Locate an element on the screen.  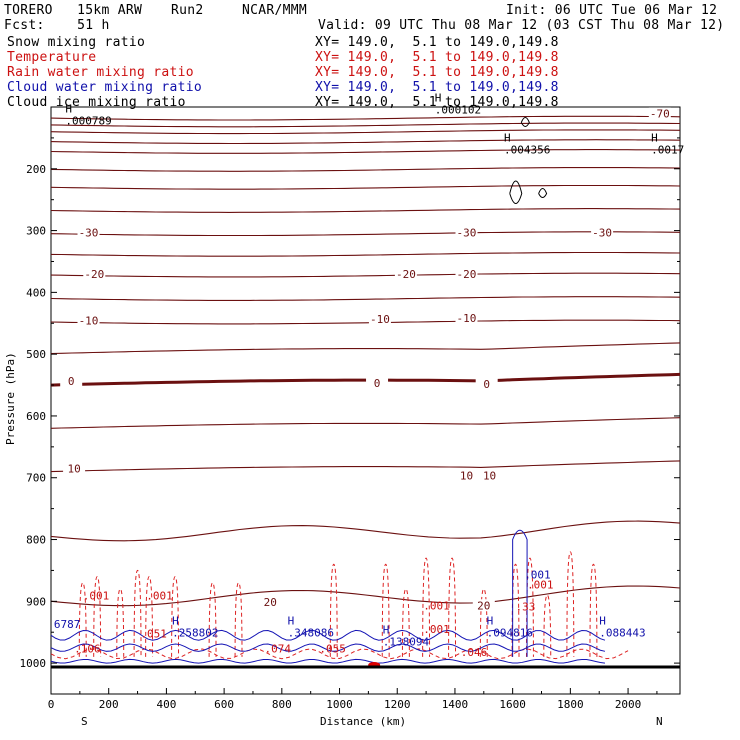
temperature-label: -70 is located at coordinates (660, 113).